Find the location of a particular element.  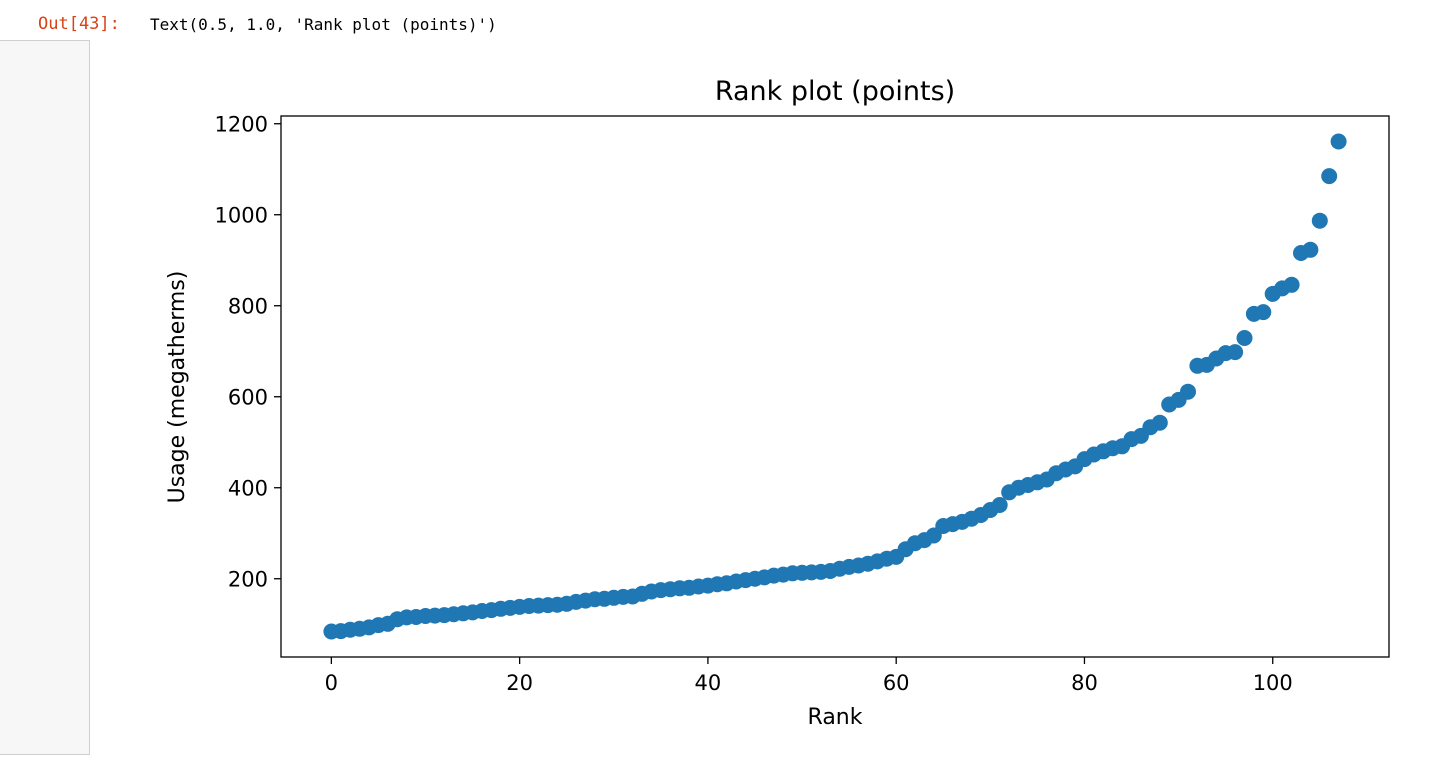

x-tick-label: 20 is located at coordinates (519, 683).